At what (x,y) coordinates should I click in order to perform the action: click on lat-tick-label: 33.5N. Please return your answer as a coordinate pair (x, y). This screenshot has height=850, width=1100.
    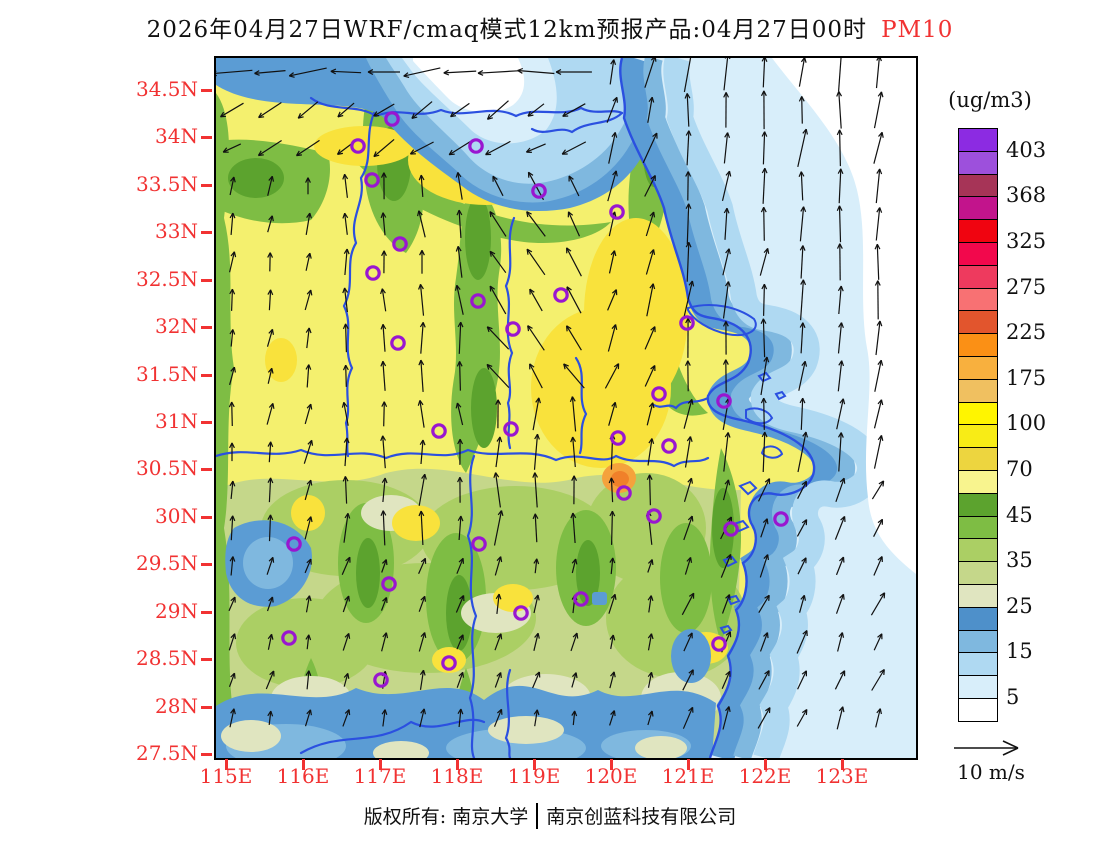
    Looking at the image, I should click on (166, 183).